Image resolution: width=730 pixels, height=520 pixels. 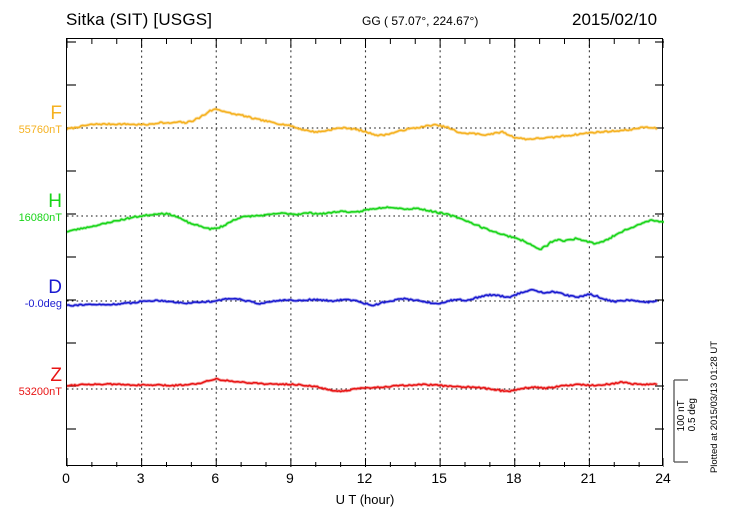 I want to click on xtick-label-0: 0, so click(x=66, y=478).